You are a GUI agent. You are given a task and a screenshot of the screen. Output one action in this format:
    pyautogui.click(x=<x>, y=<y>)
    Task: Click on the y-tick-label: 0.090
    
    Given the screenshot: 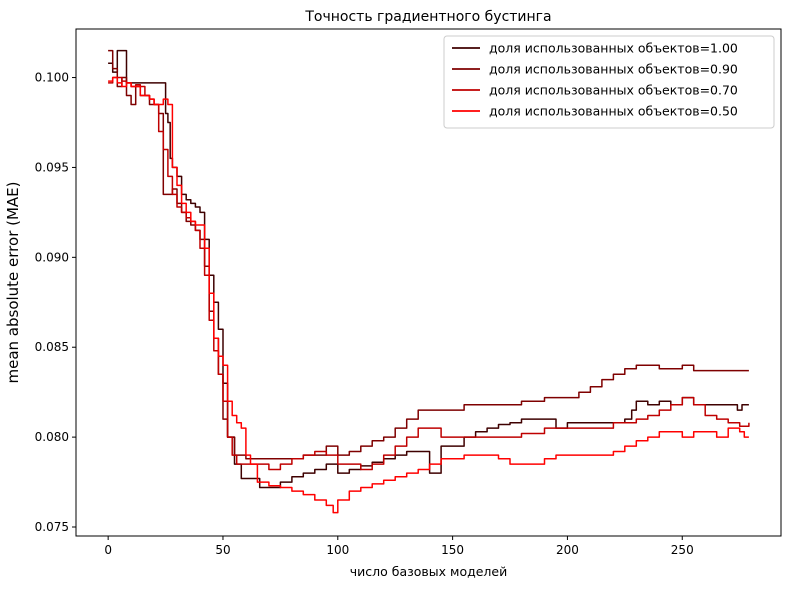 What is the action you would take?
    pyautogui.click(x=52, y=257)
    